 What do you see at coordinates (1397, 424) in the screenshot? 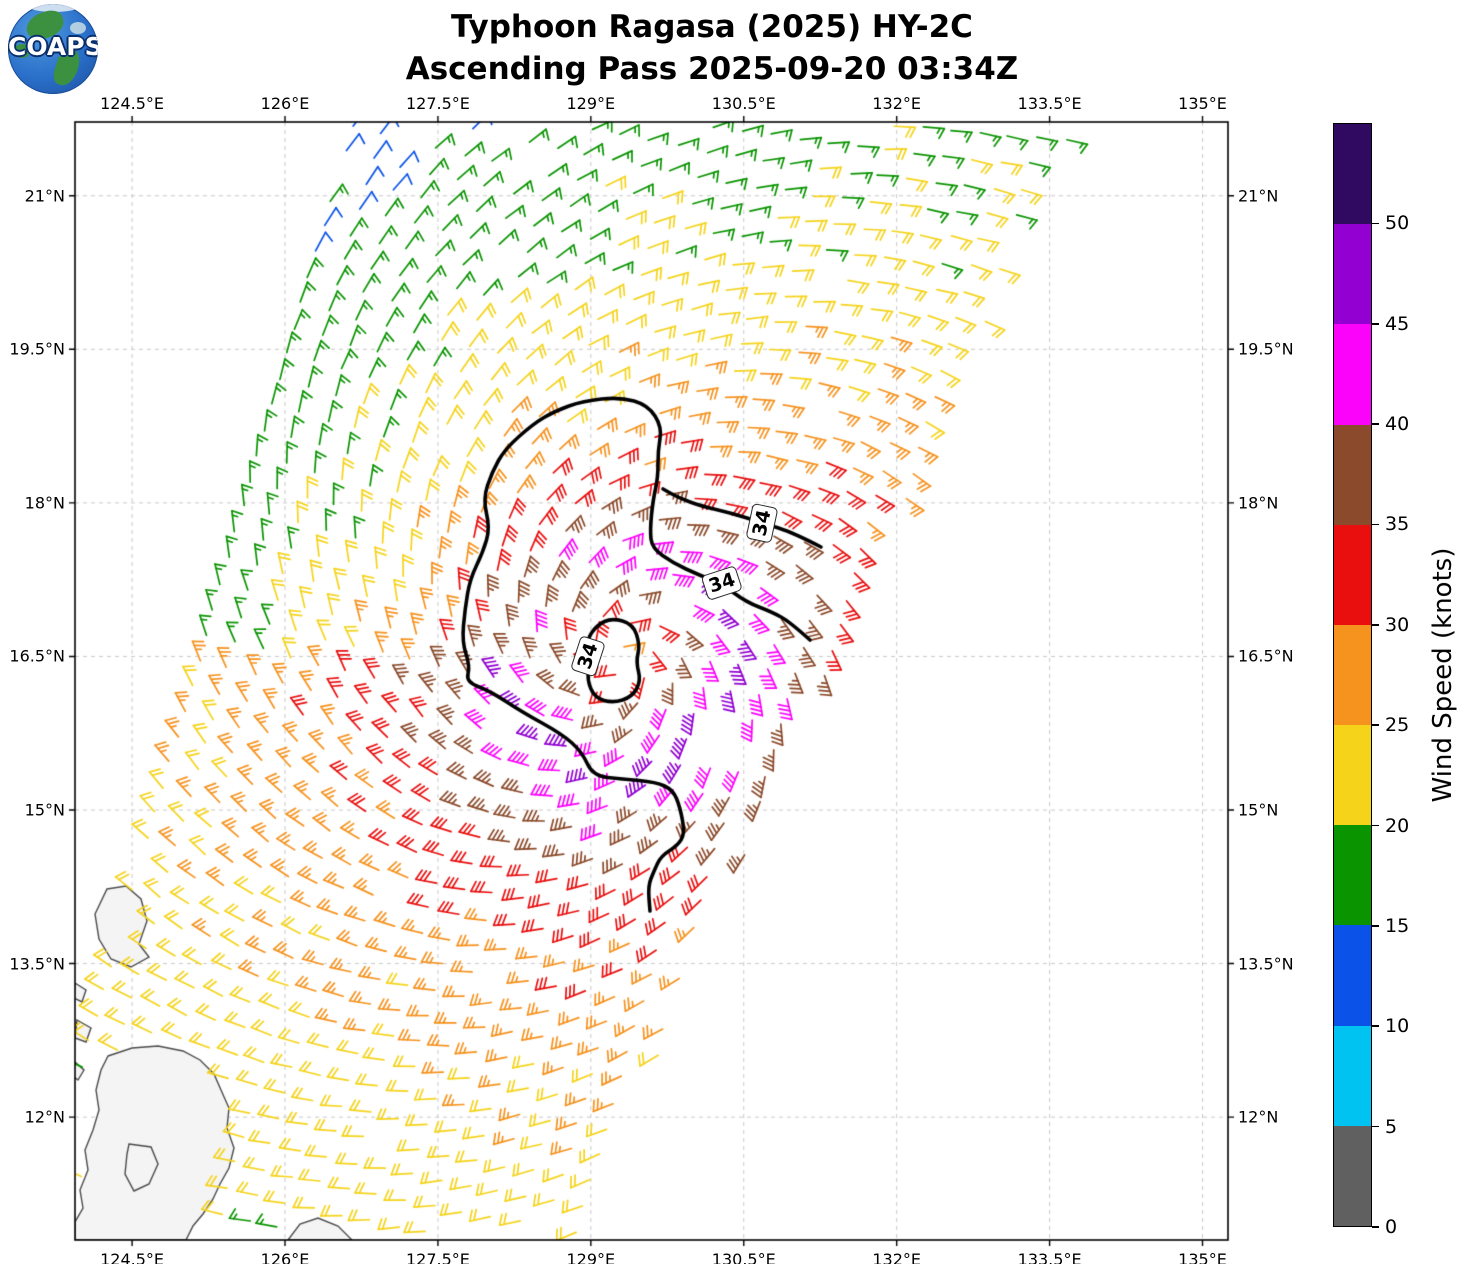
I see `colorbar-tick-label: 40` at bounding box center [1397, 424].